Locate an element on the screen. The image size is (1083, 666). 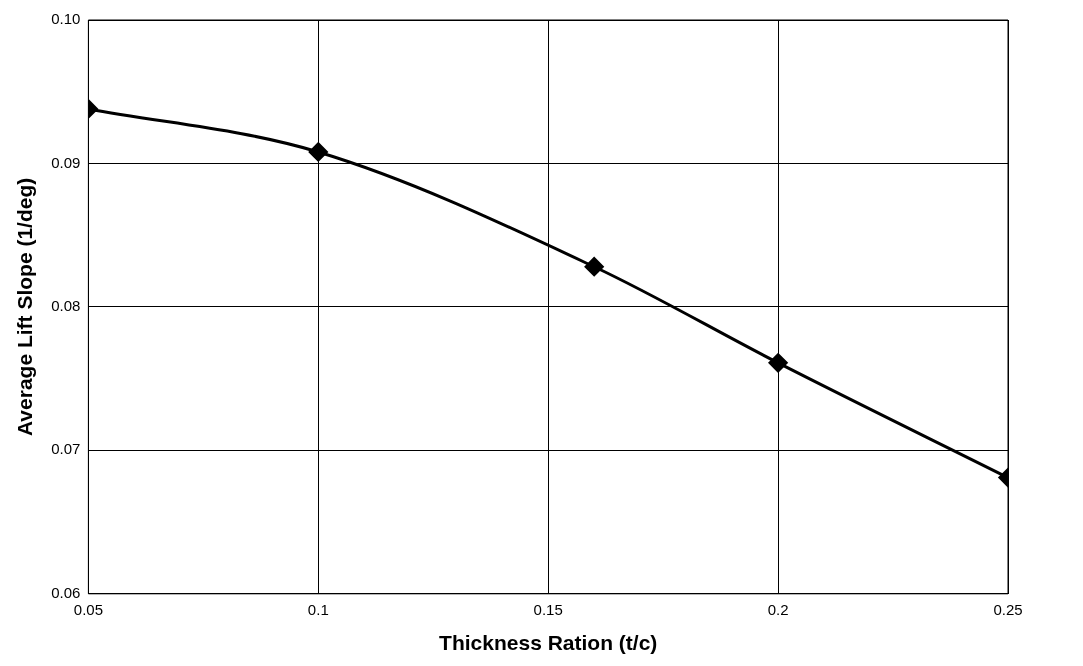
x-tick-label: 0.05 is located at coordinates (88, 609).